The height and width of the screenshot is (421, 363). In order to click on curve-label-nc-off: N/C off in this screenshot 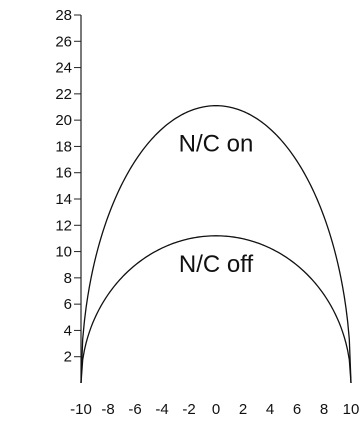, I will do `click(216, 264)`.